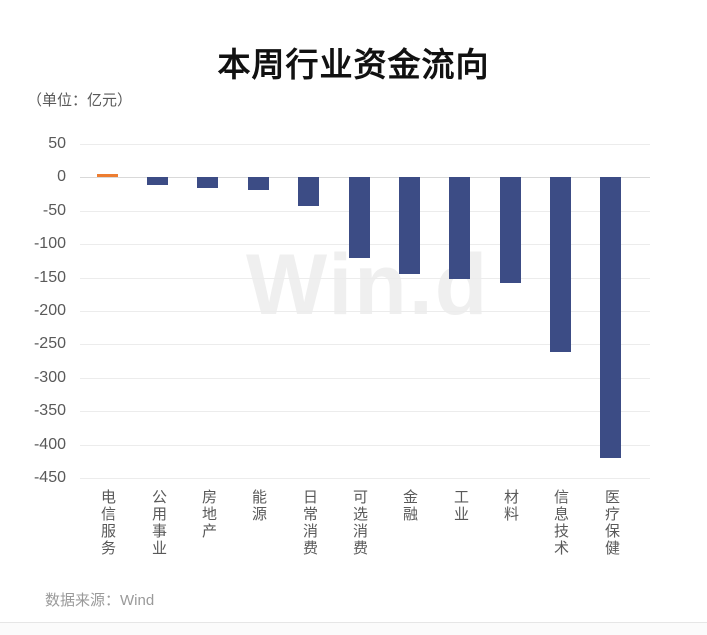 The image size is (707, 635). Describe the element at coordinates (258, 506) in the screenshot. I see `x-category-label: 能源` at that location.